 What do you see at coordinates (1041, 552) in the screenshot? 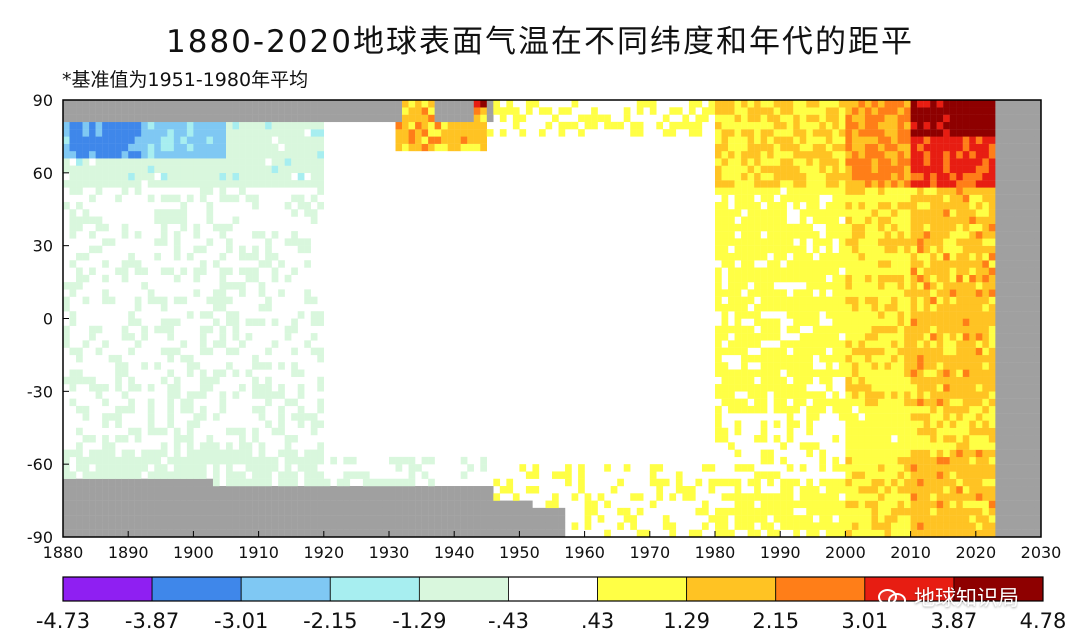
I see `x-tick-label: 2030` at bounding box center [1041, 552].